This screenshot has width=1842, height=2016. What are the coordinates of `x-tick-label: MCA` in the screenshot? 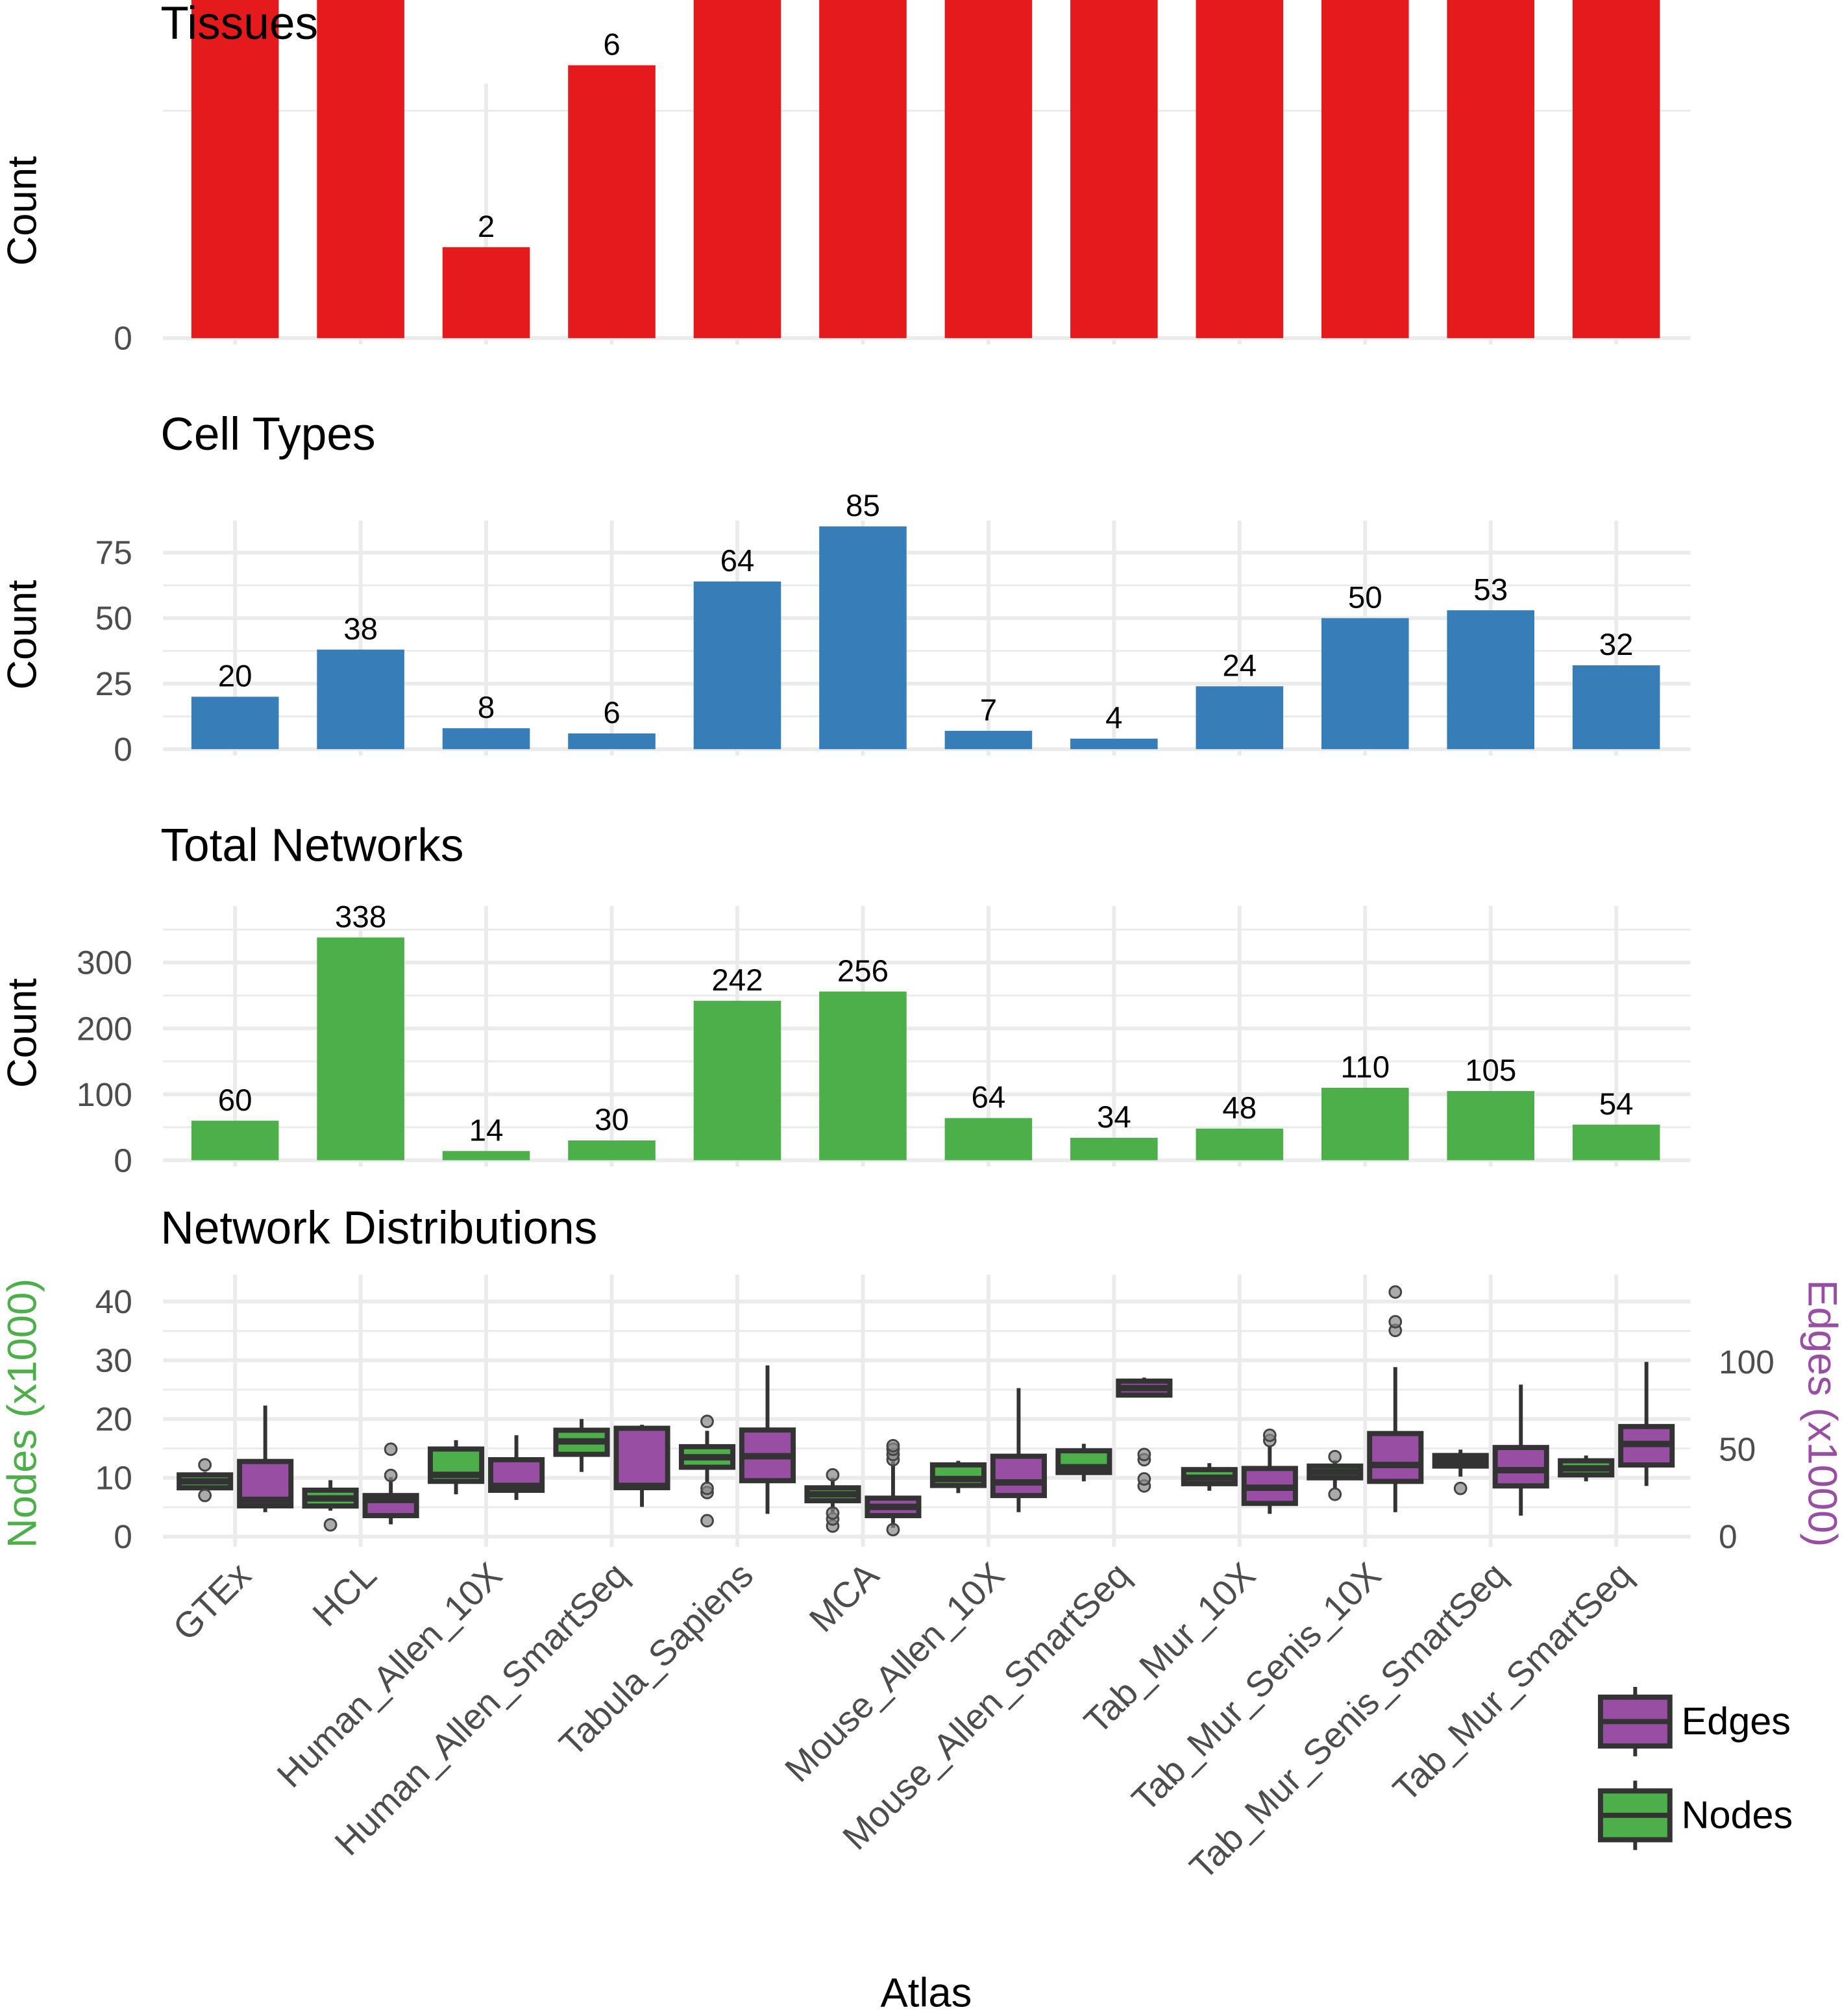 It's located at (844, 1598).